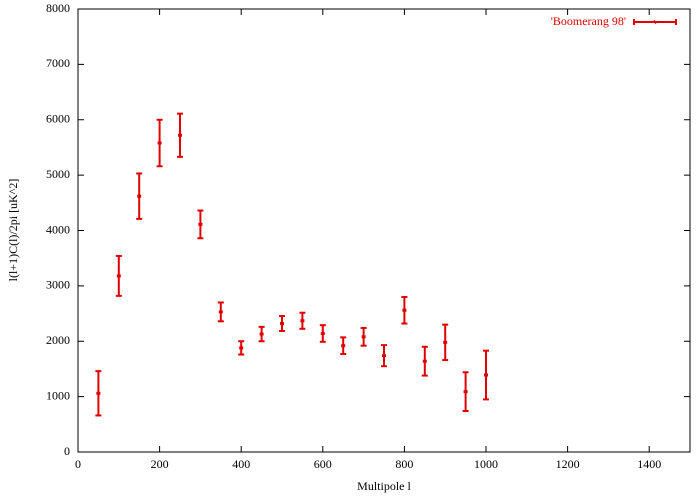 This screenshot has width=700, height=499. I want to click on x-tick-label: 600, so click(323, 464).